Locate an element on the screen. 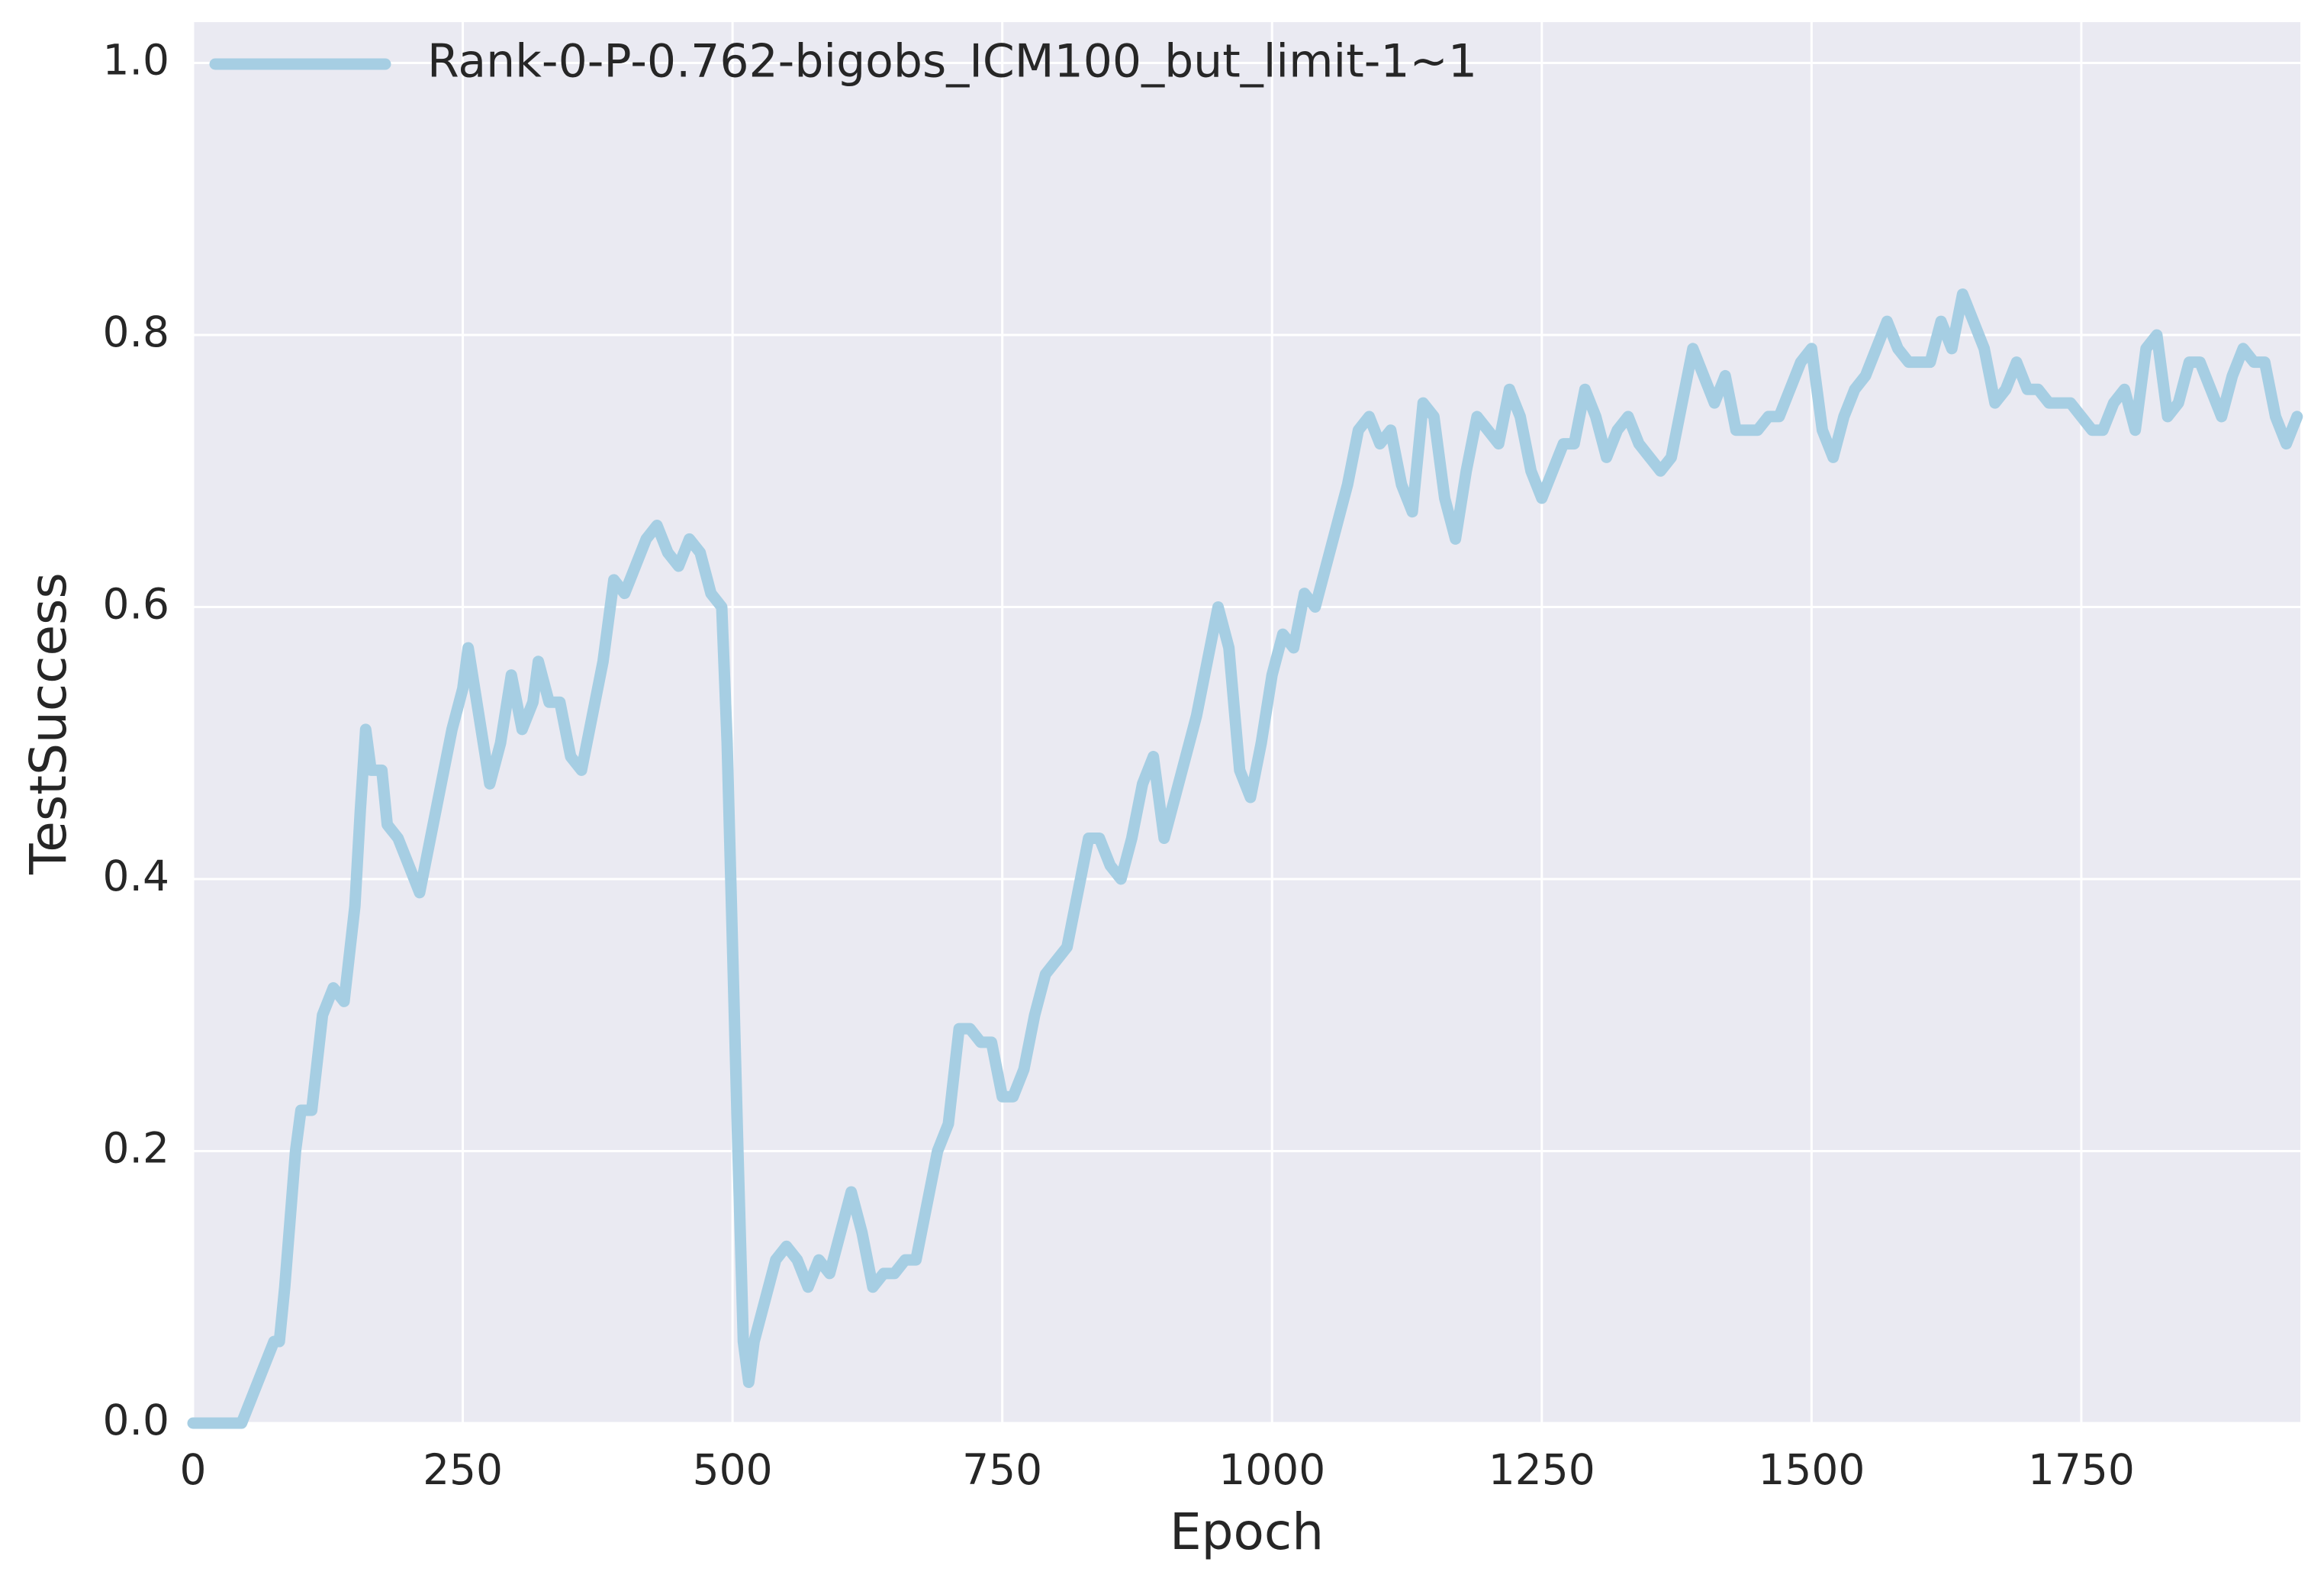 The height and width of the screenshot is (1591, 2324). x-axis-label: Epoch is located at coordinates (1247, 1531).